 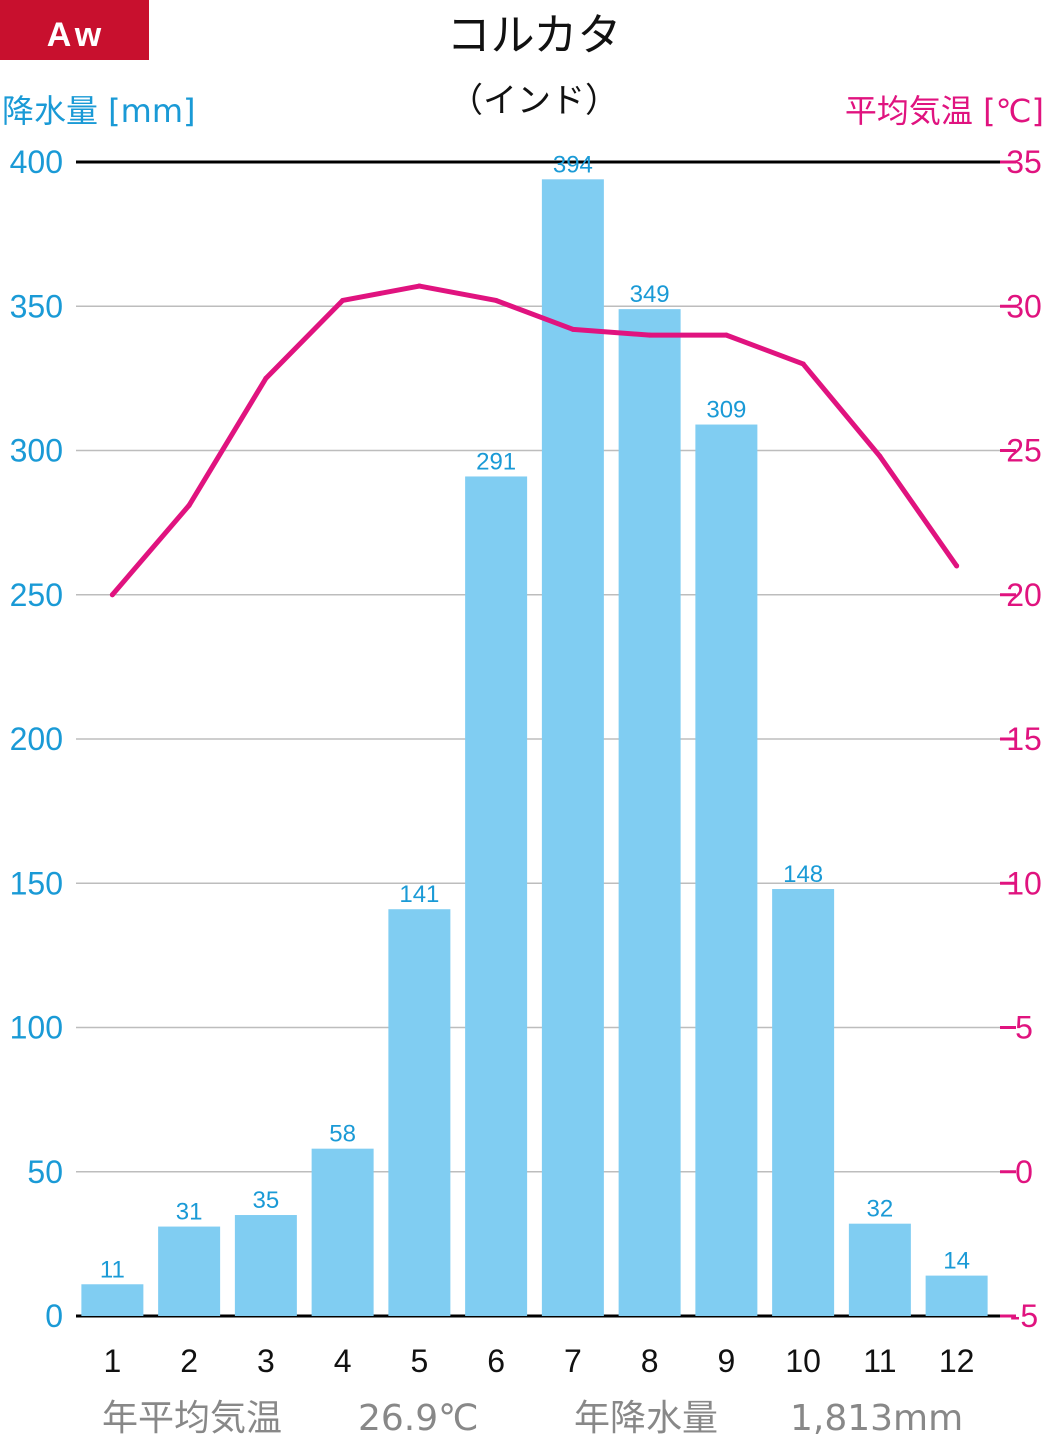 What do you see at coordinates (538, 1361) in the screenshot?
I see `x-axis-ticks: 1 2 3 4 5 6 7 8 9 10 11 12` at bounding box center [538, 1361].